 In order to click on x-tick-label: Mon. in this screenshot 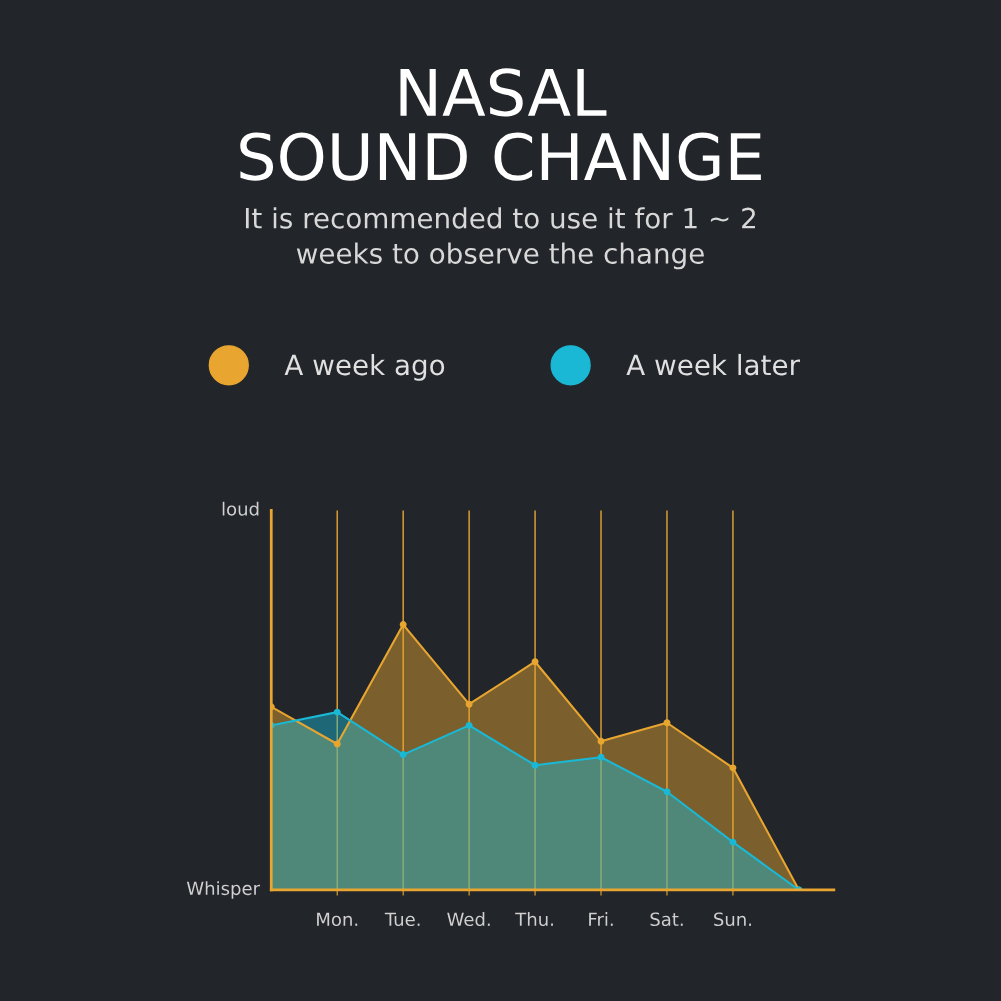, I will do `click(337, 919)`.